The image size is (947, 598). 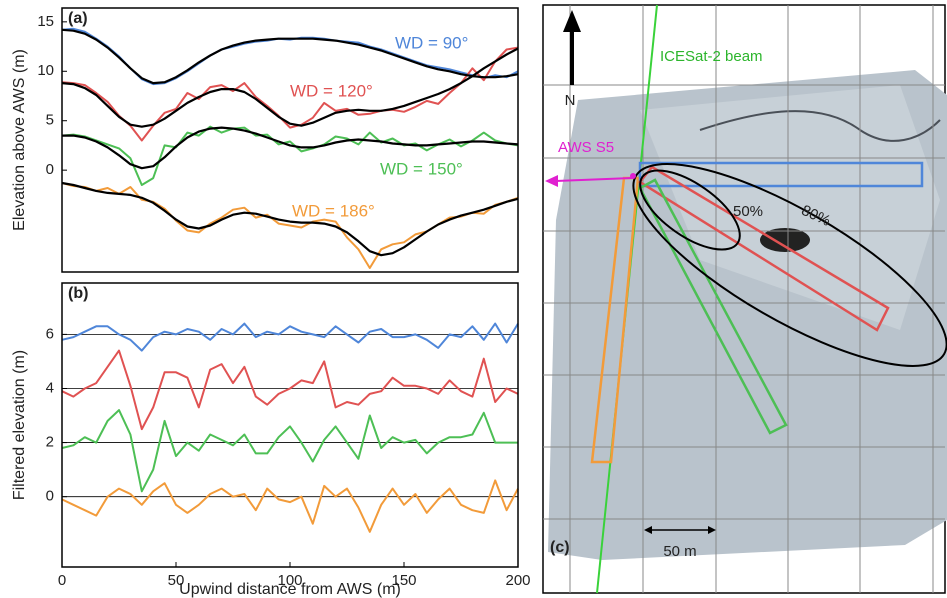 What do you see at coordinates (713, 306) in the screenshot?
I see `green-footprint` at bounding box center [713, 306].